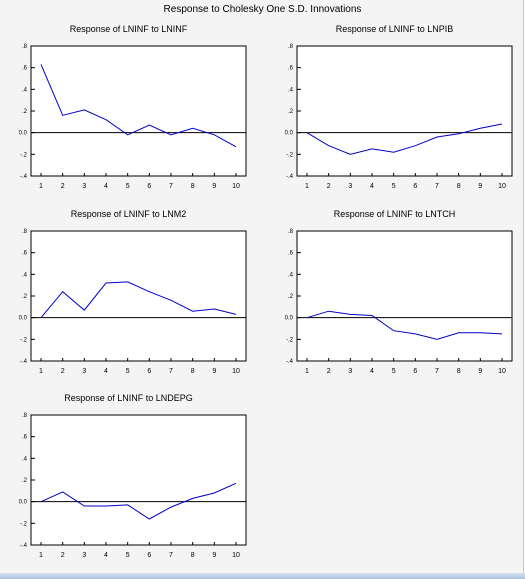 This screenshot has width=525, height=579. What do you see at coordinates (395, 29) in the screenshot?
I see `chart-title: Response of LNINF to LNPIB` at bounding box center [395, 29].